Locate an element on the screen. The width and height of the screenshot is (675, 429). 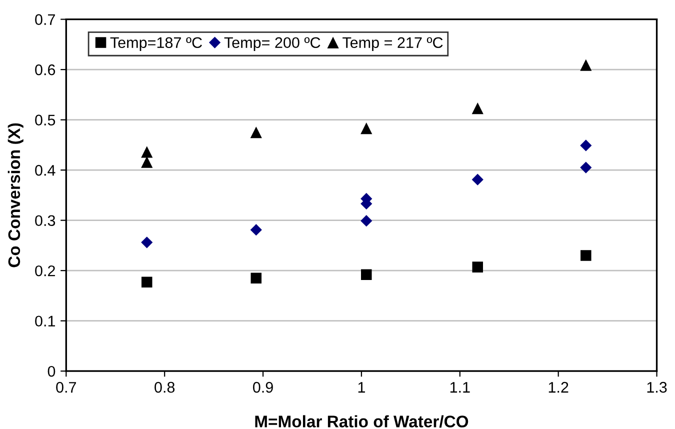
x-tick-label: 1.1 is located at coordinates (460, 387).